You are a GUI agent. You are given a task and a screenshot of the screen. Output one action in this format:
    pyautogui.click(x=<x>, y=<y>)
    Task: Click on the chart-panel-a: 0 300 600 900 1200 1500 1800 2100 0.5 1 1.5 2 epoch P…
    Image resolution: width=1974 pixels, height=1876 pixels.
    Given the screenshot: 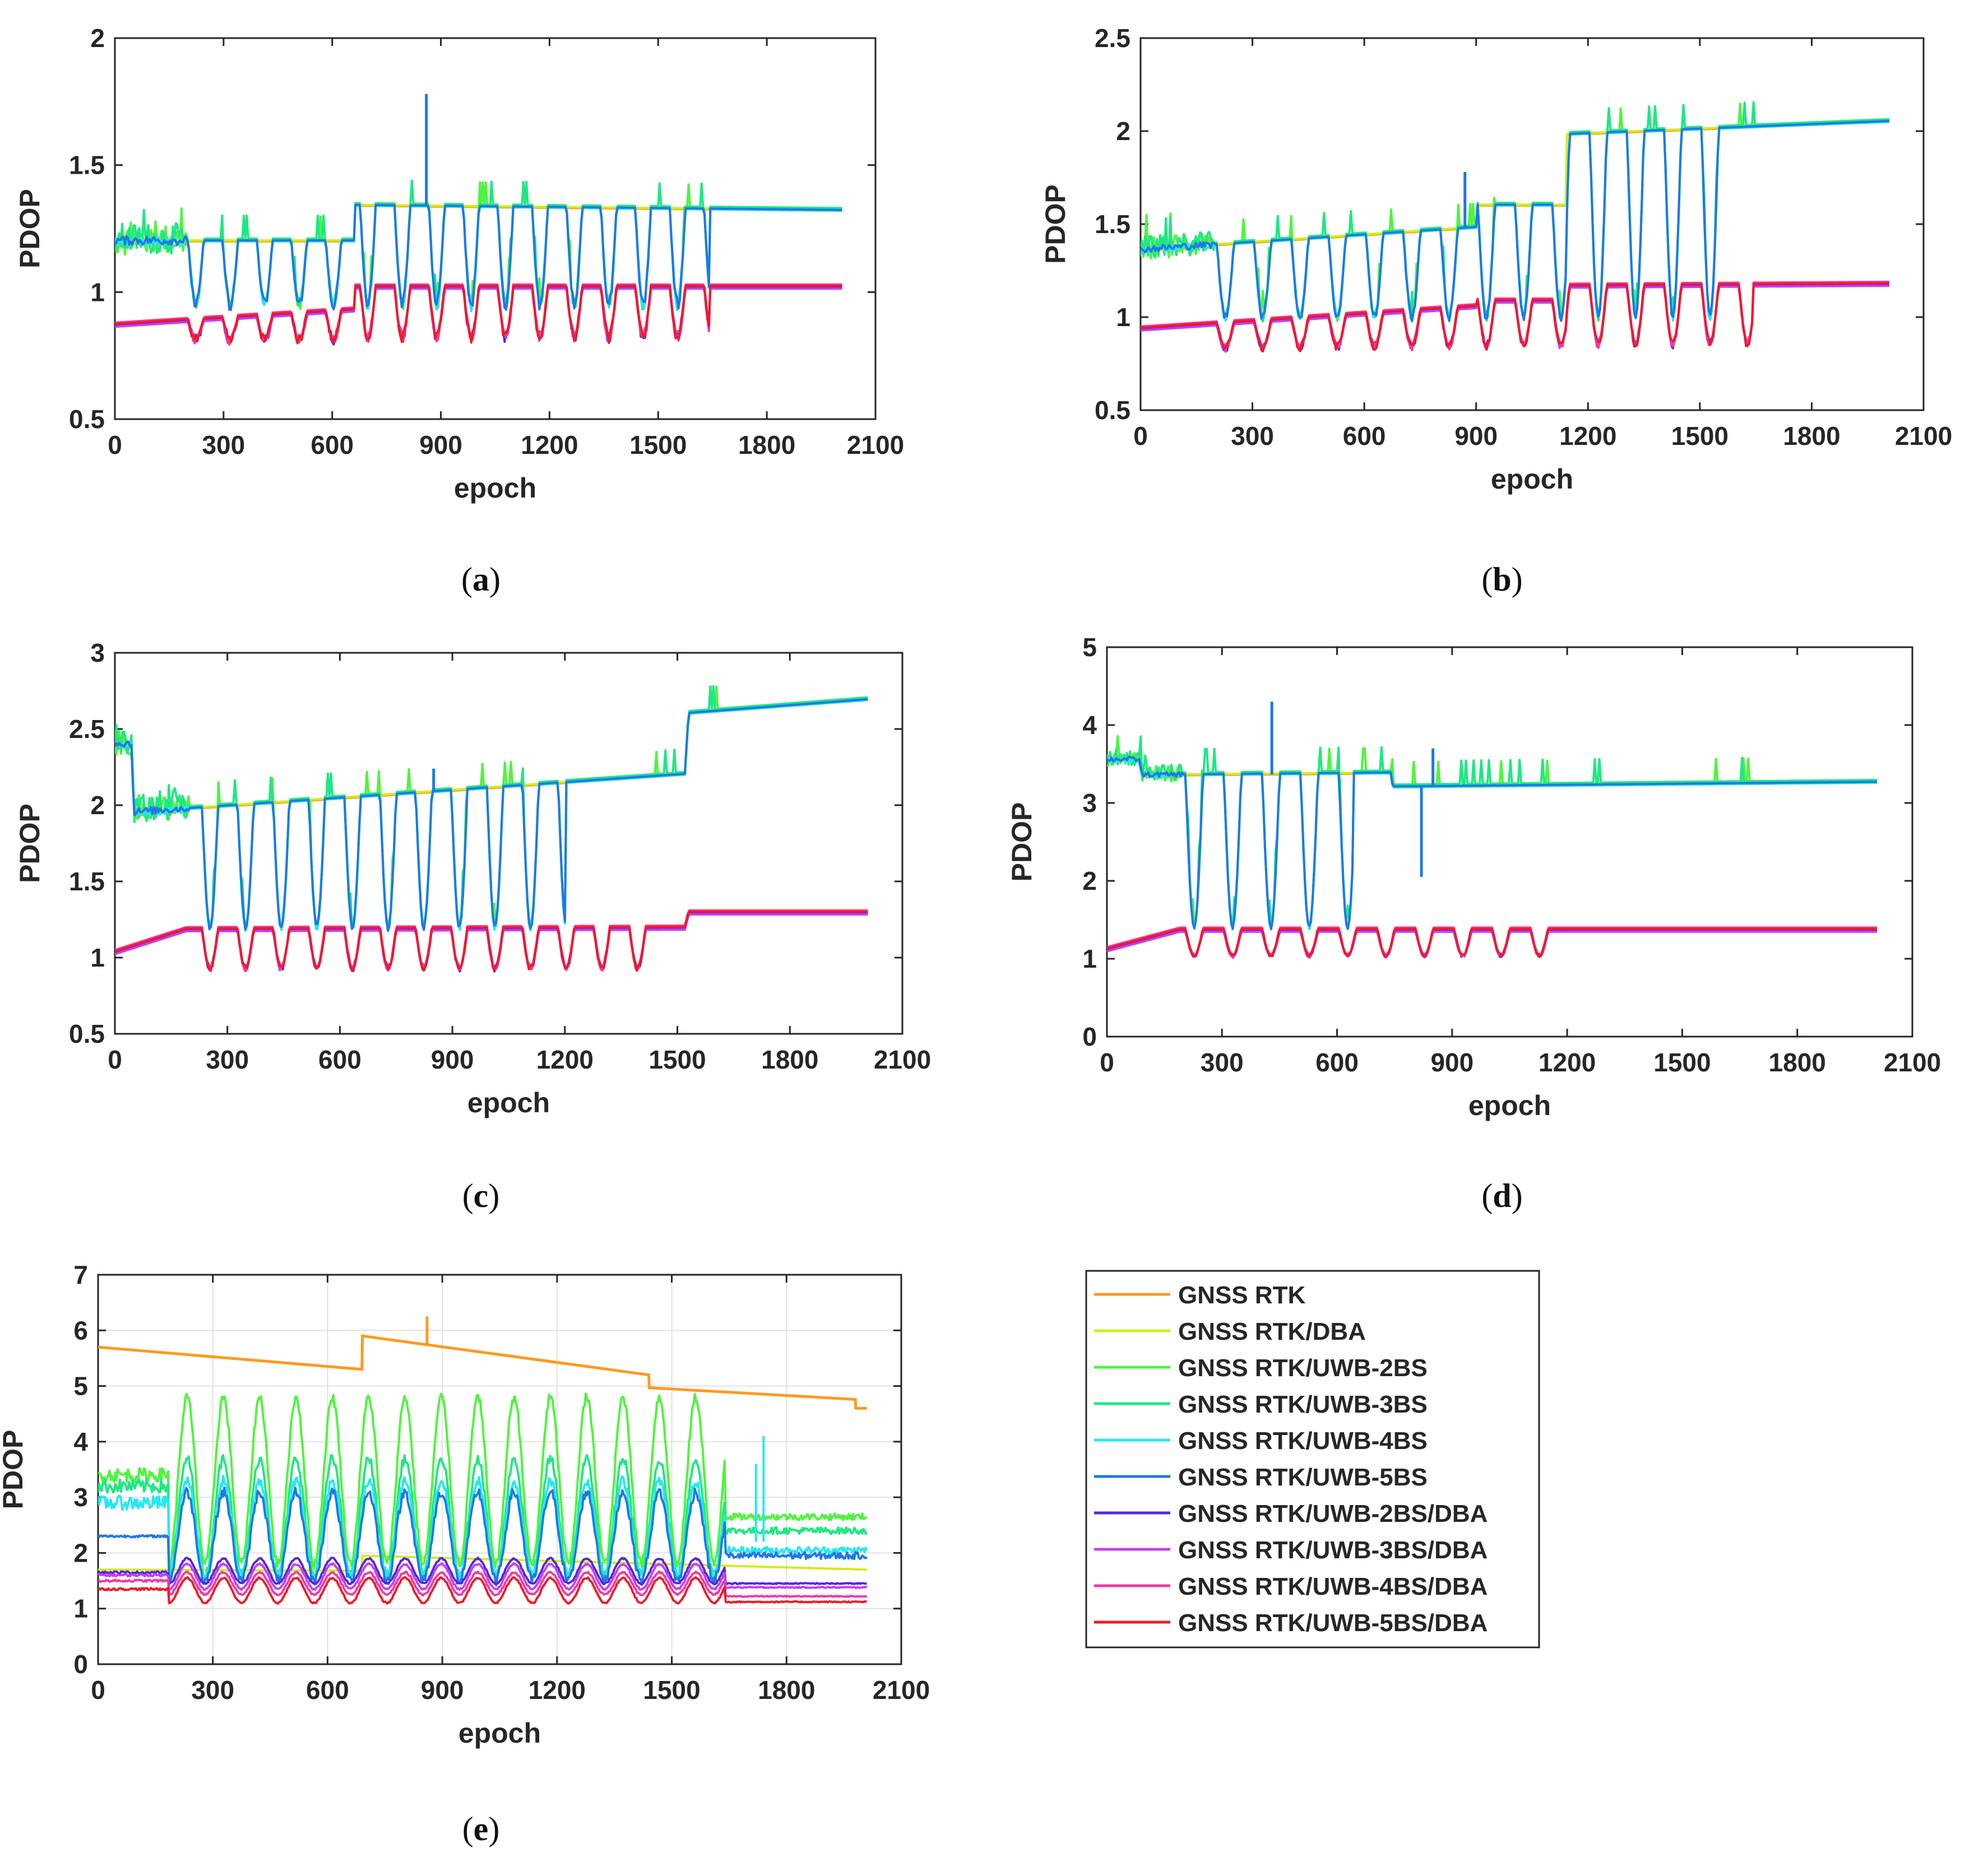 What is the action you would take?
    pyautogui.click(x=459, y=264)
    